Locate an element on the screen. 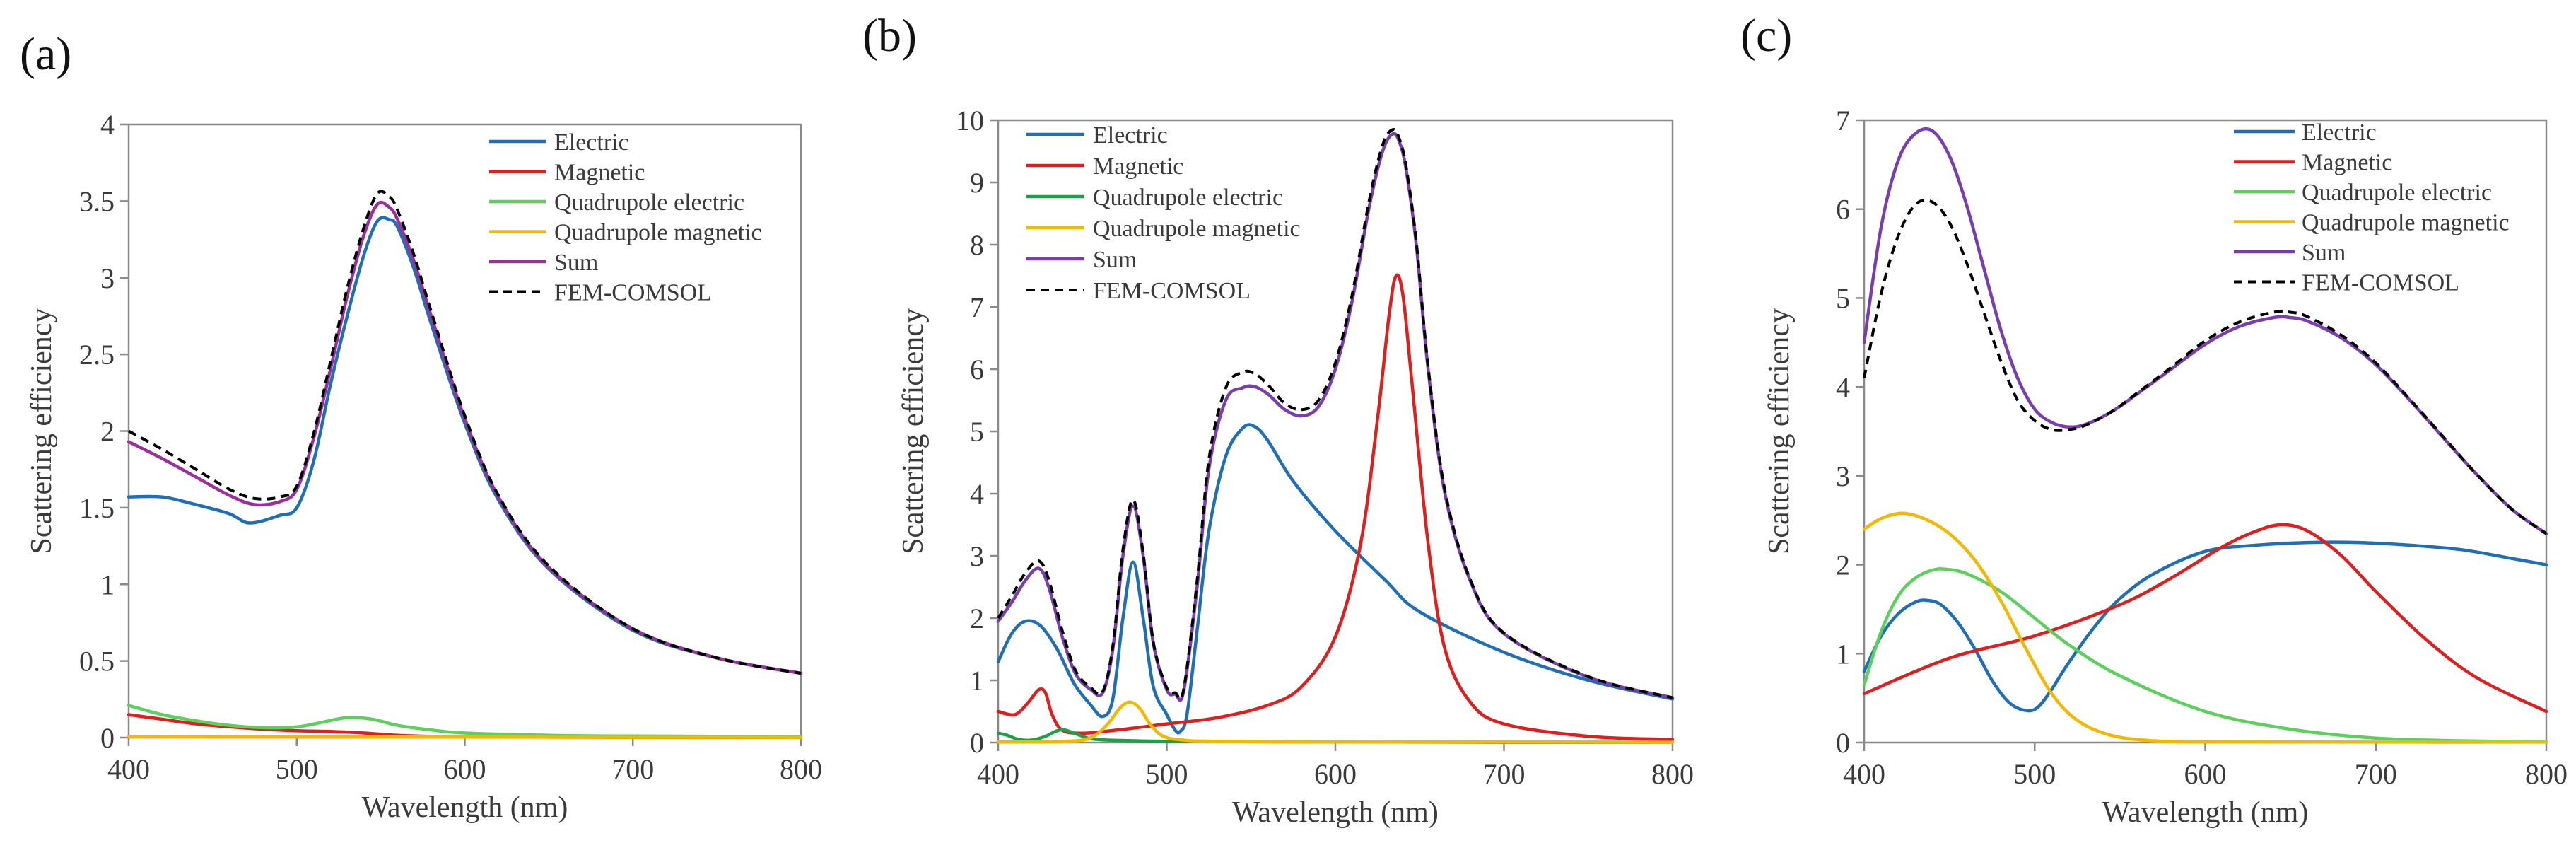 The image size is (2576, 855). y-tick-label: 10 is located at coordinates (970, 120).